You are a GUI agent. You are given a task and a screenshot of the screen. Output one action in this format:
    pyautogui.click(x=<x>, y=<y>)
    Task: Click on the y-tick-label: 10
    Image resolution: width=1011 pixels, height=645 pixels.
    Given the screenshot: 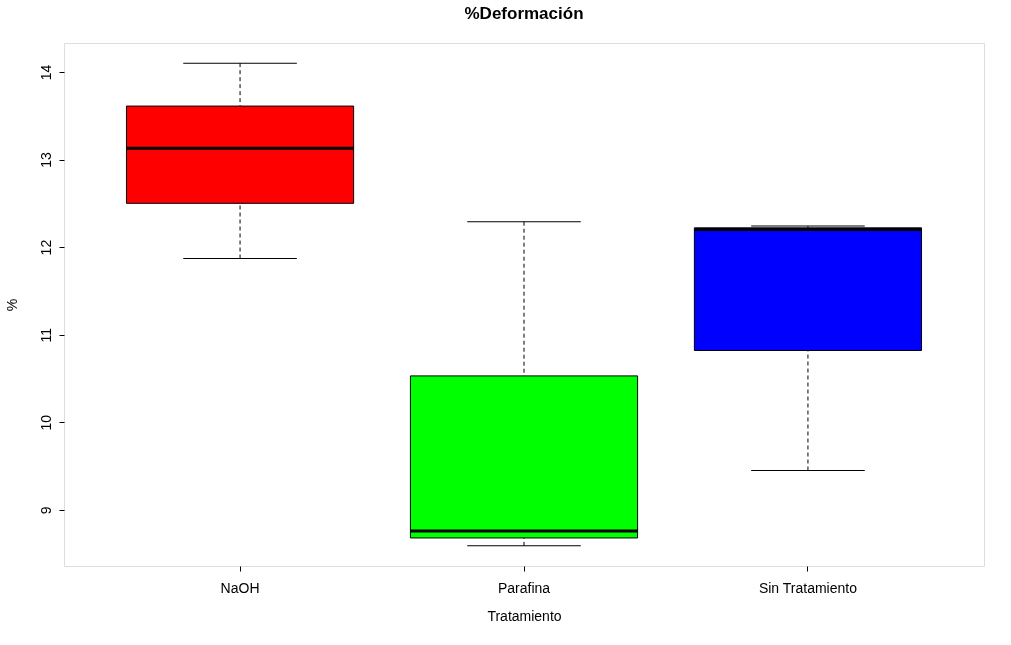 What is the action you would take?
    pyautogui.click(x=45, y=422)
    